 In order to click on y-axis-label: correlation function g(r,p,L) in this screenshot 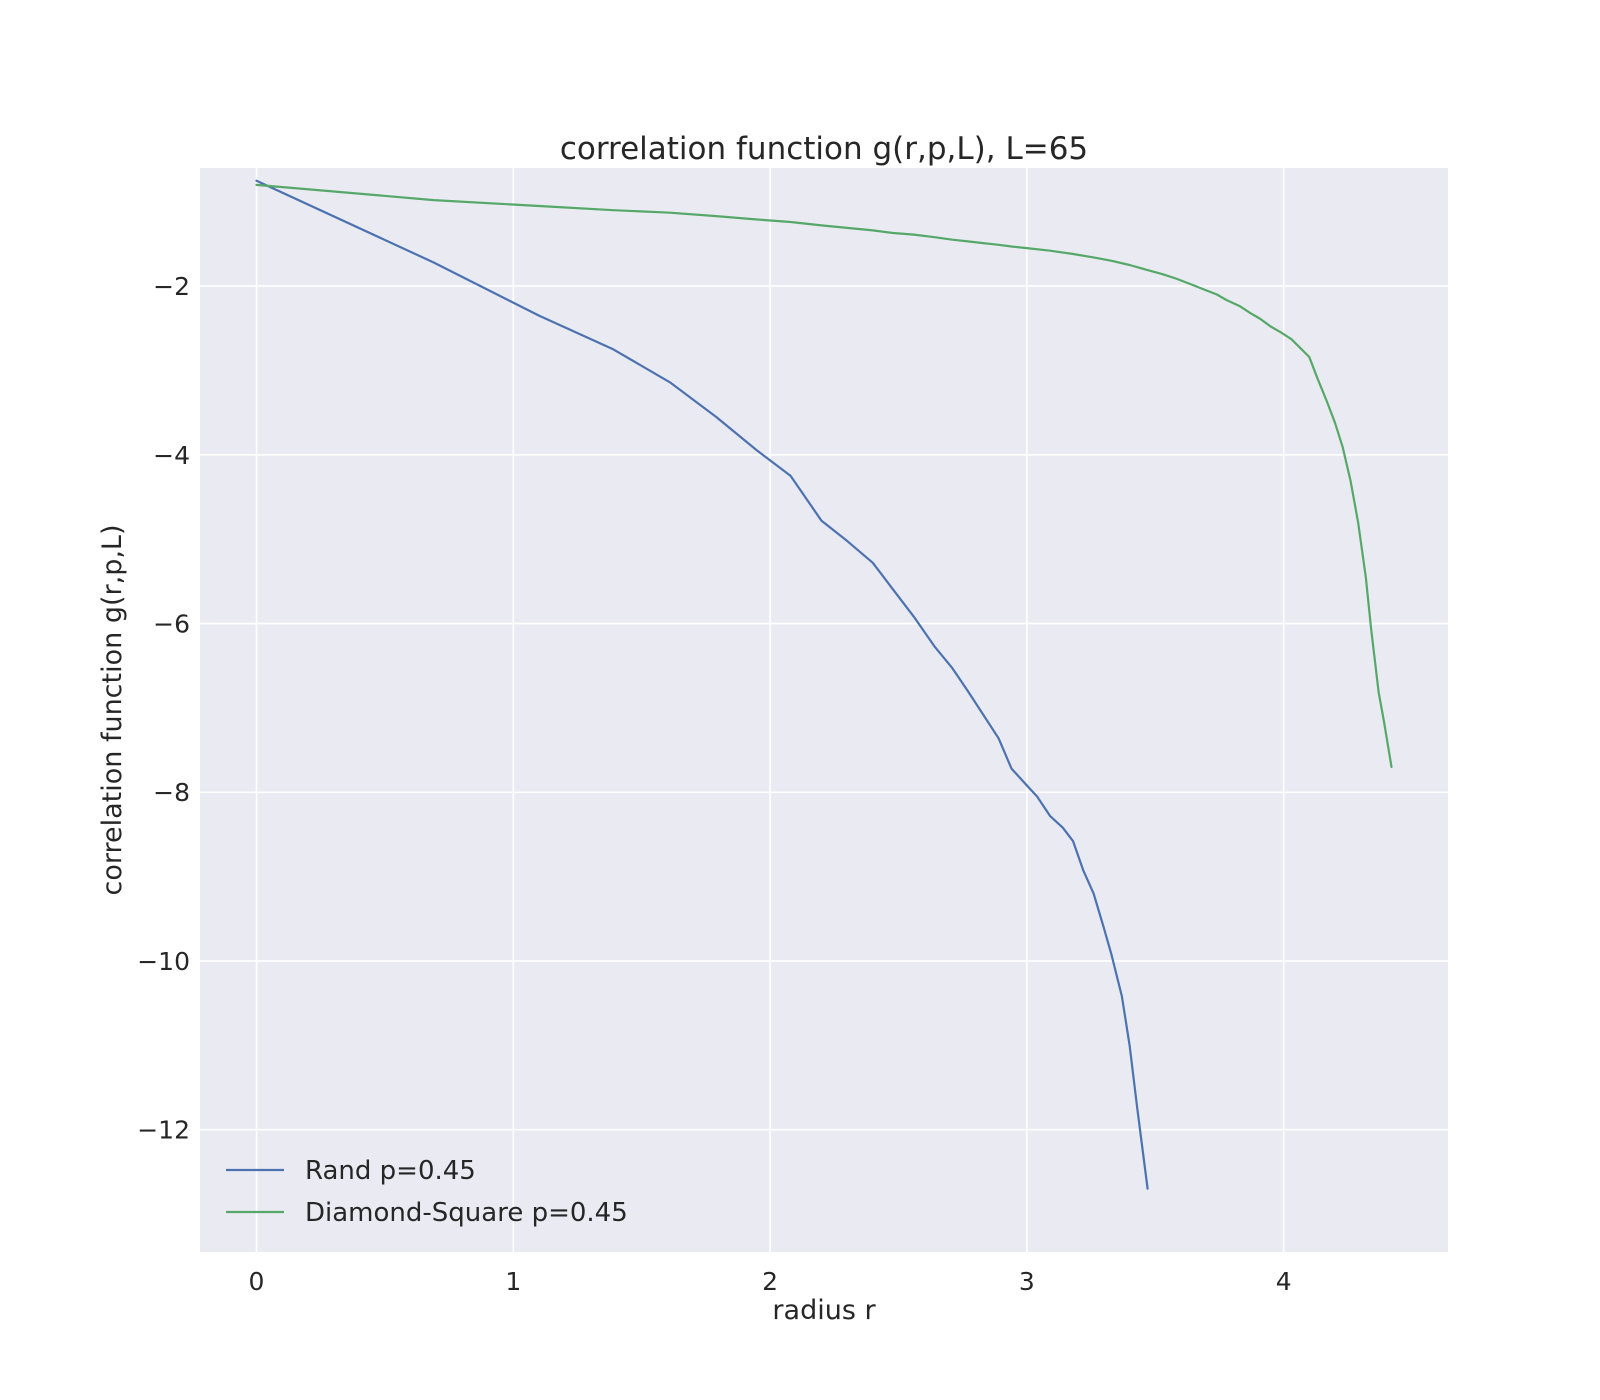, I will do `click(112, 710)`.